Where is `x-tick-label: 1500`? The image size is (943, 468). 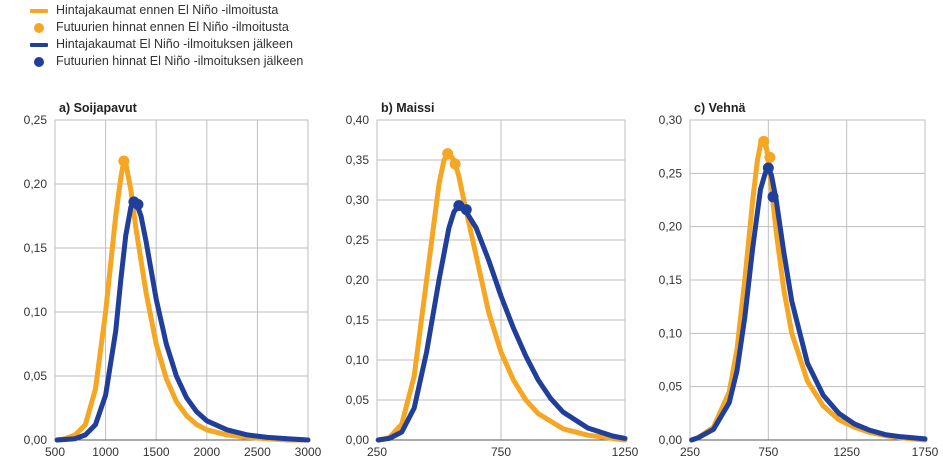 x-tick-label: 1500 is located at coordinates (156, 452).